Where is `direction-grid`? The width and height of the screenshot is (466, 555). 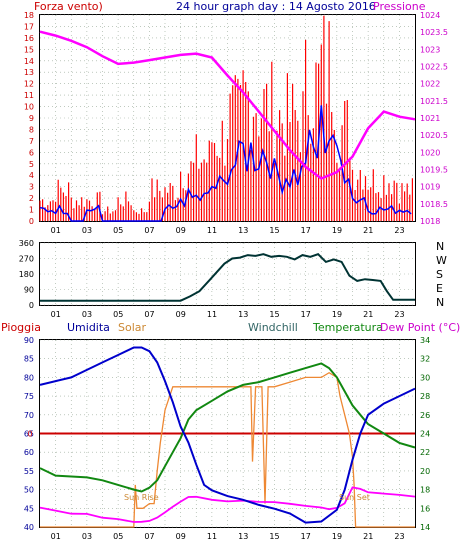 direction-grid is located at coordinates (227, 274).